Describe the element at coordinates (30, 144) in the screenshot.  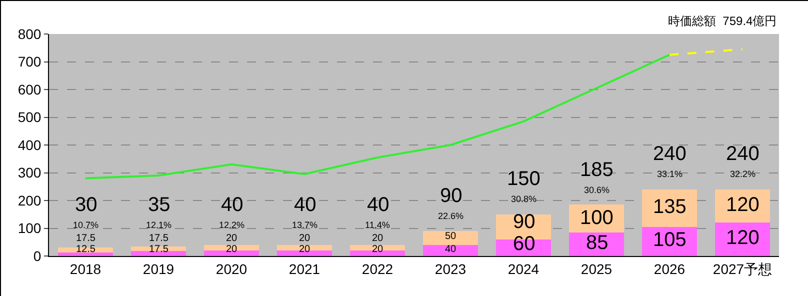
I see `y-tick-label: 400` at that location.